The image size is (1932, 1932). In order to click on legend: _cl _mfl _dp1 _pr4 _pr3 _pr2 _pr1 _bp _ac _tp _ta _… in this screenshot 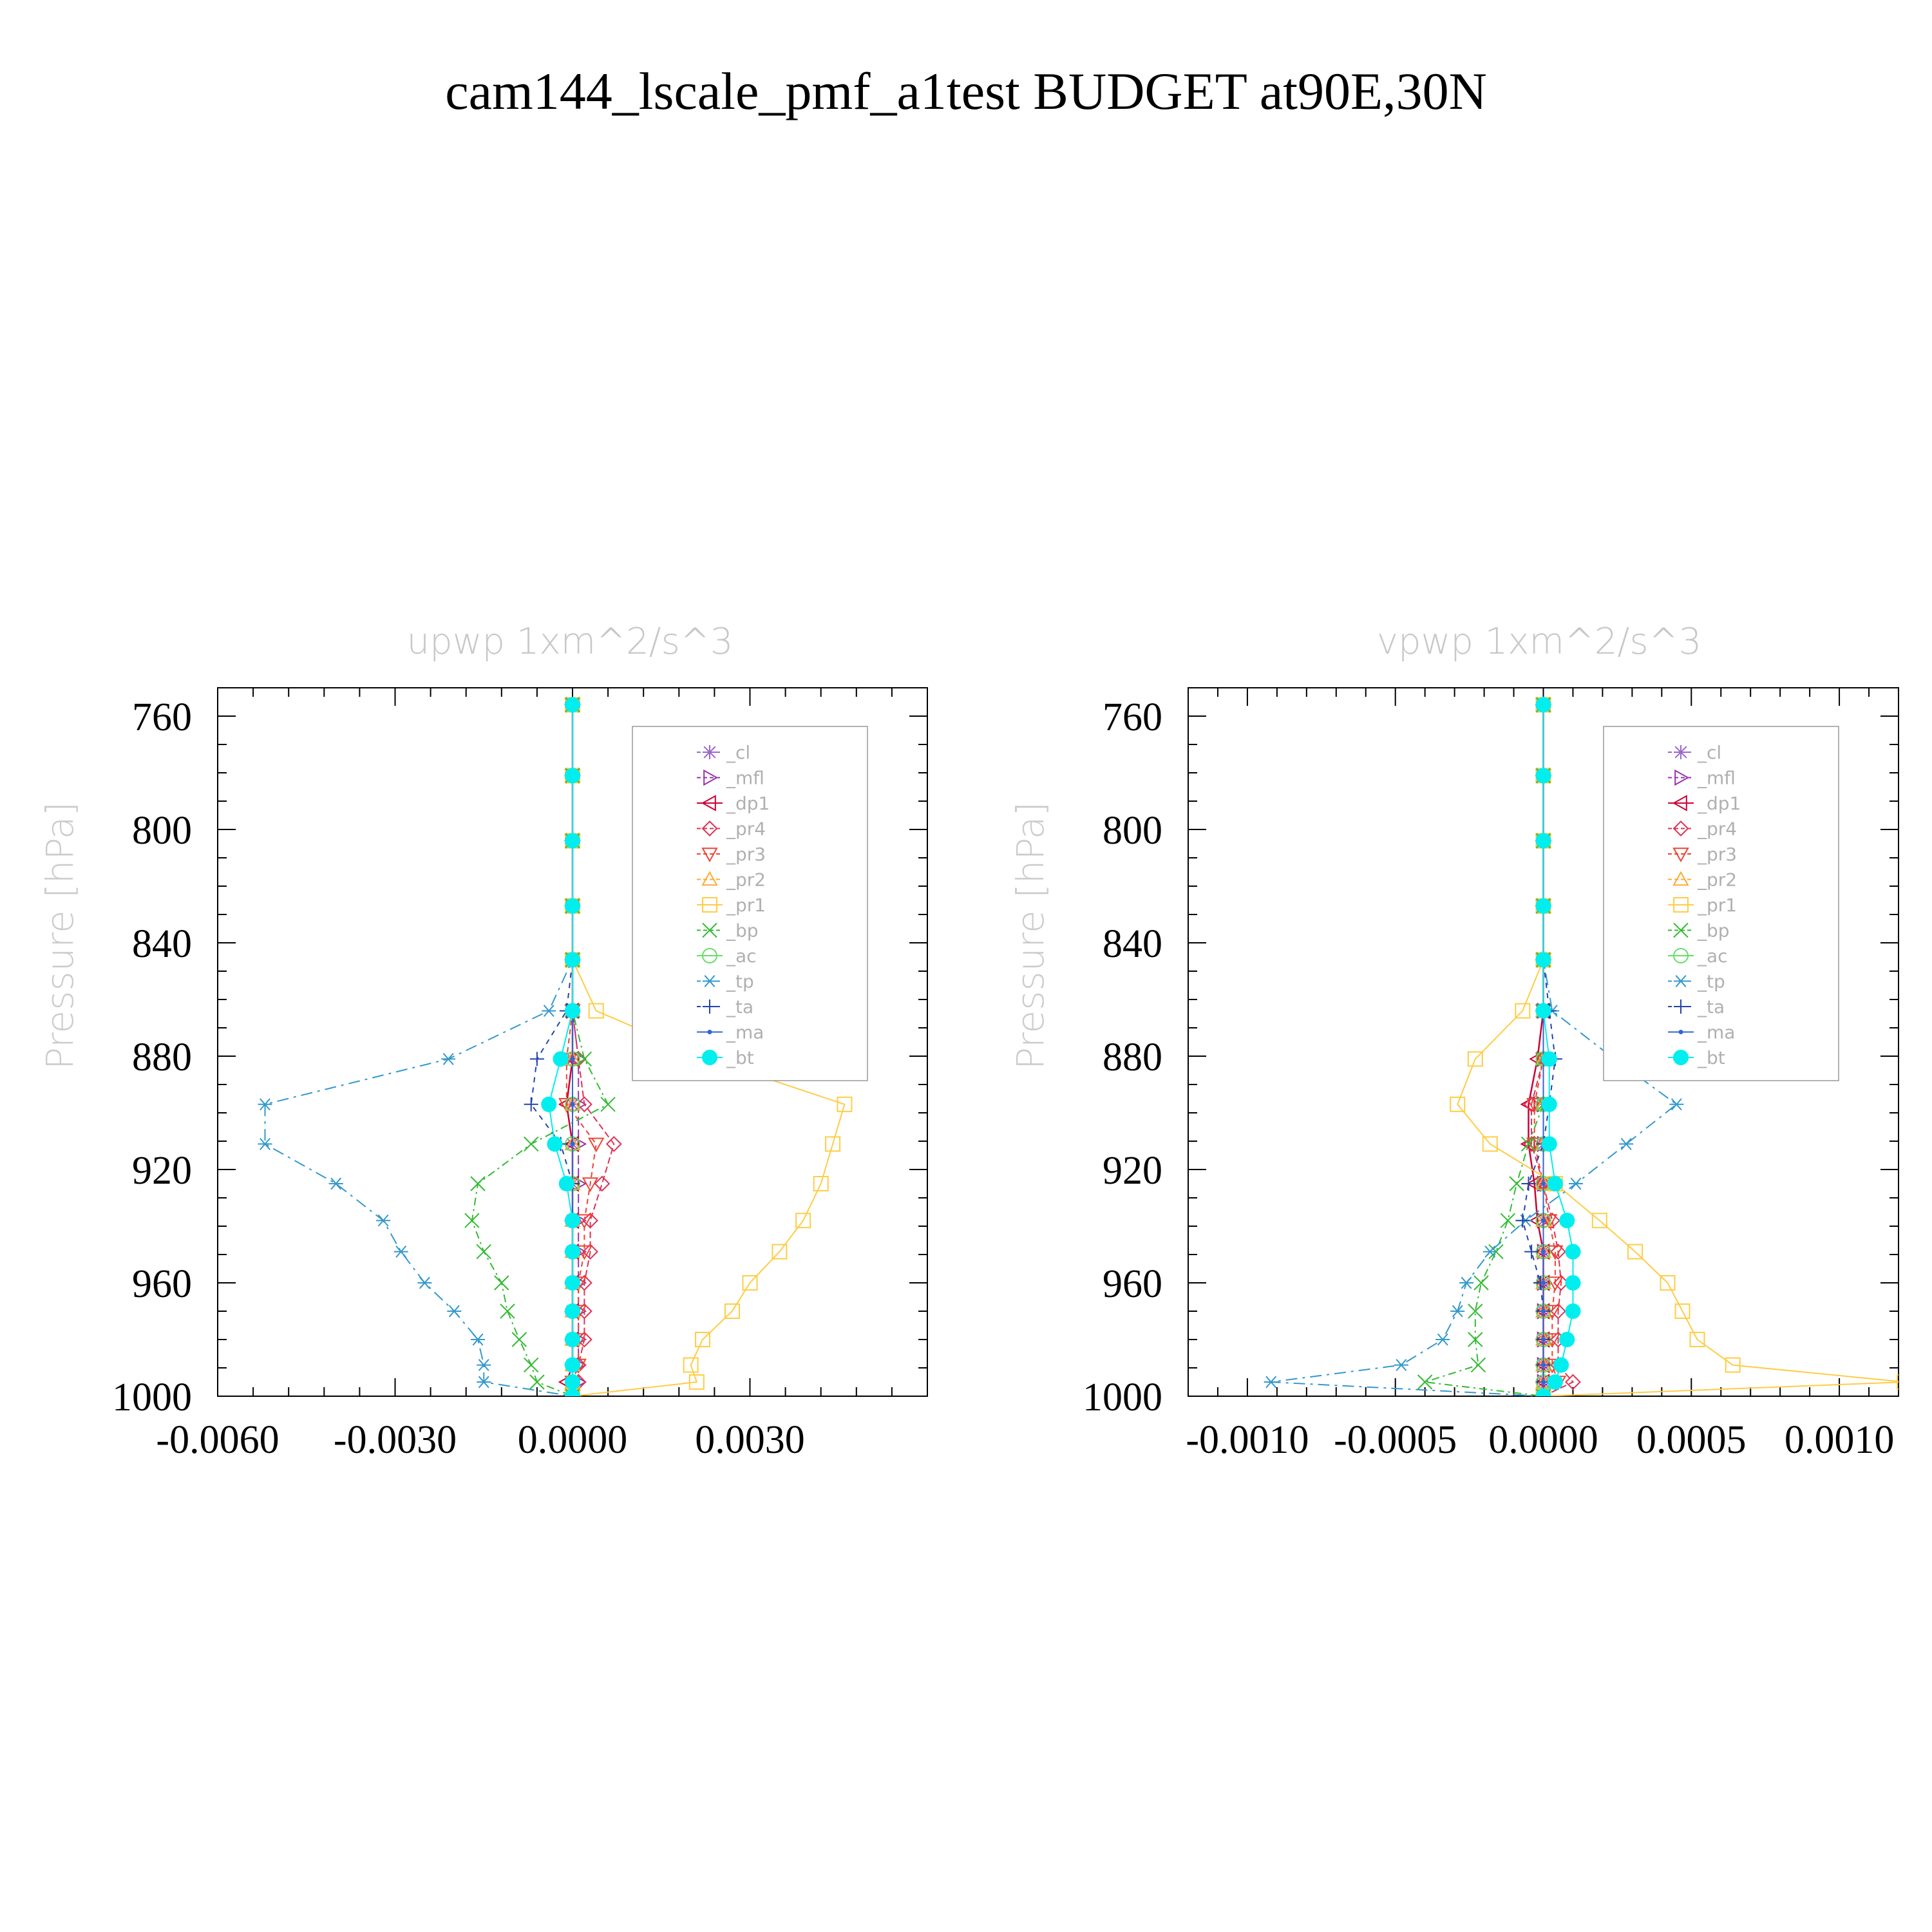, I will do `click(1721, 904)`.